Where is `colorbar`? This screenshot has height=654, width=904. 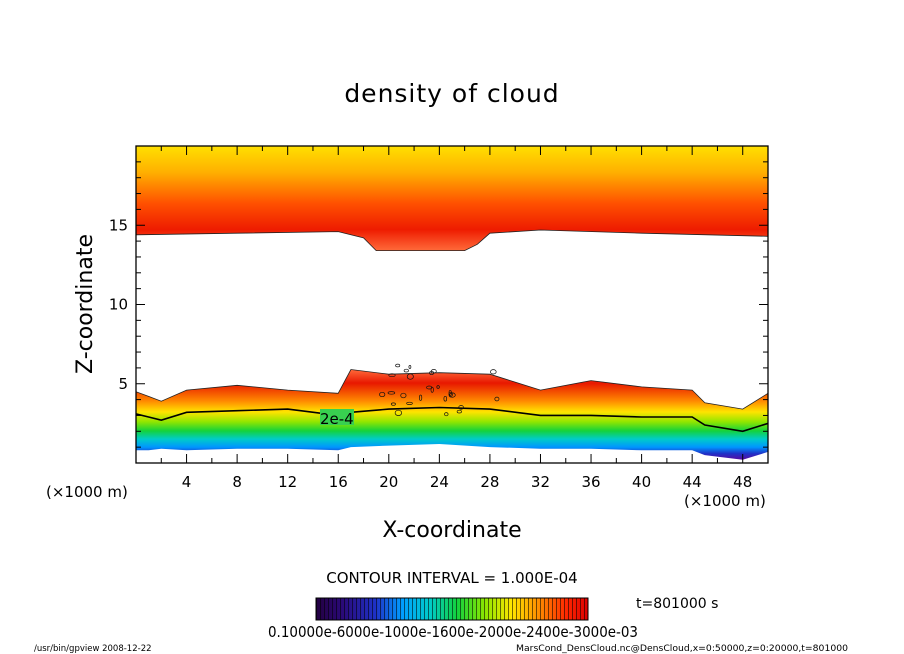
colorbar is located at coordinates (452, 609).